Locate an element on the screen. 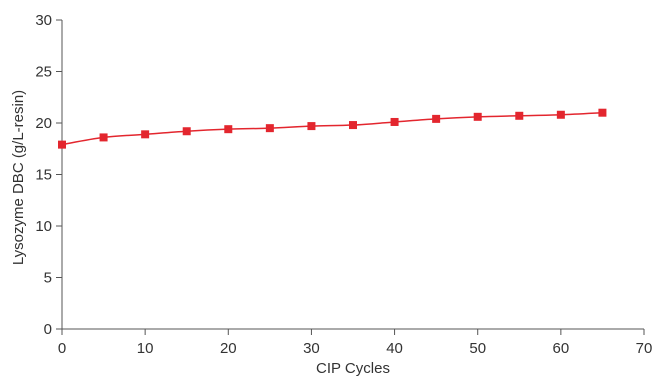  y-axis-title: Lysozyme DBC (g/L-resin) is located at coordinates (18, 177).